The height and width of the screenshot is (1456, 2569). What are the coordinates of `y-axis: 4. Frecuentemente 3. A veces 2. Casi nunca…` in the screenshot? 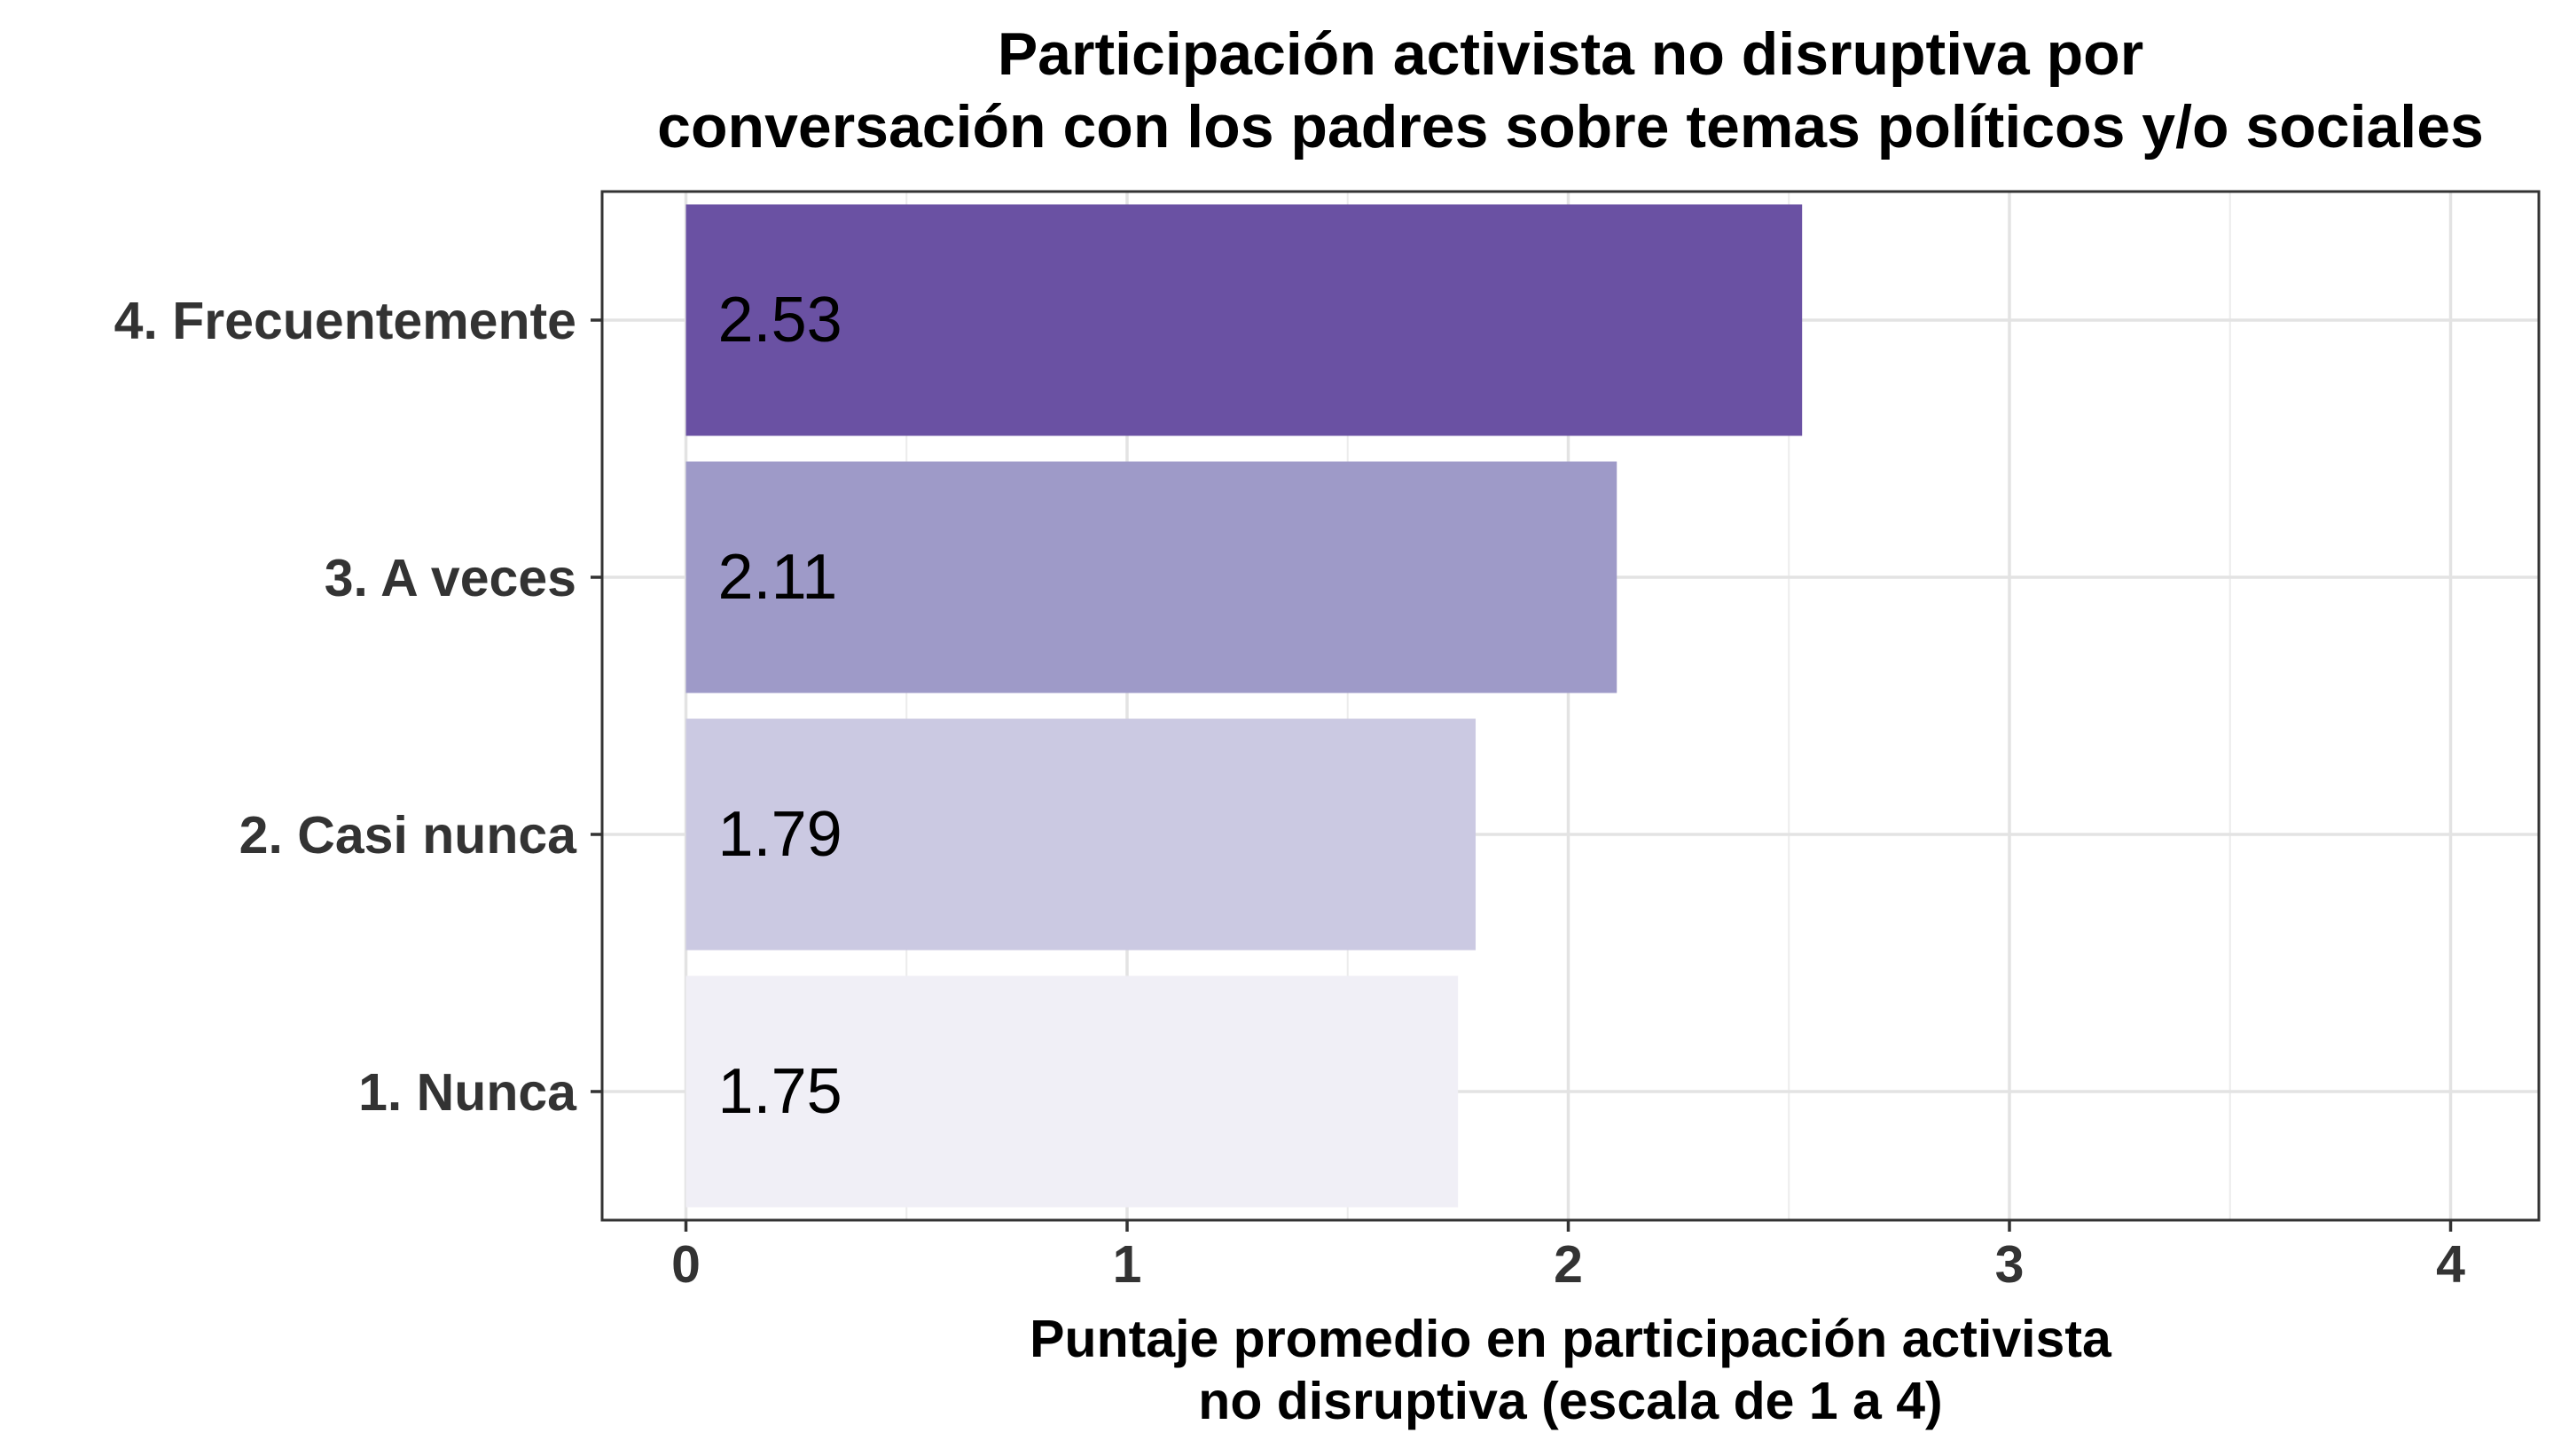 It's located at (358, 707).